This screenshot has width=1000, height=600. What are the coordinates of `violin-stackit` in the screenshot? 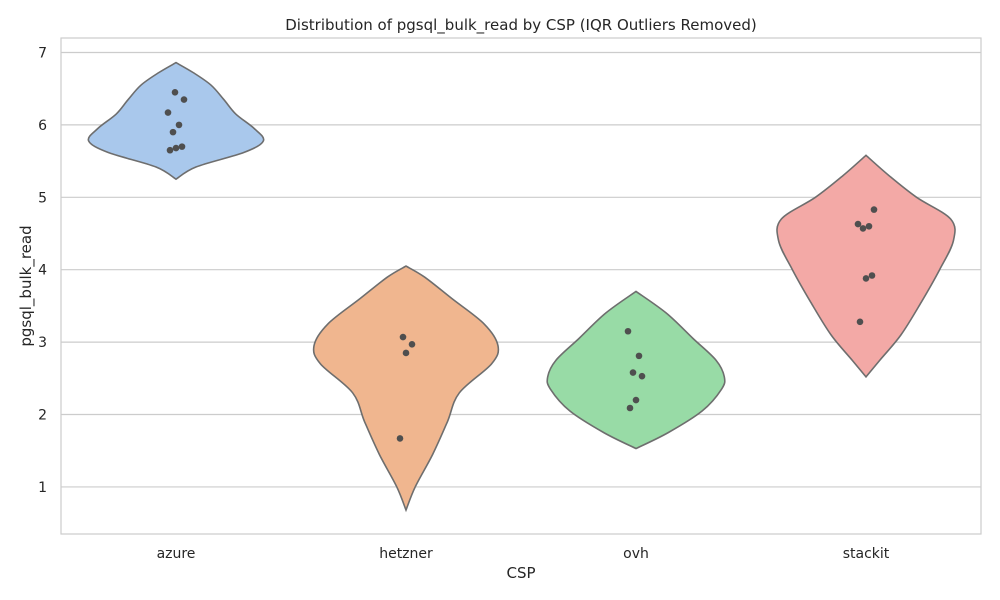 It's located at (866, 266).